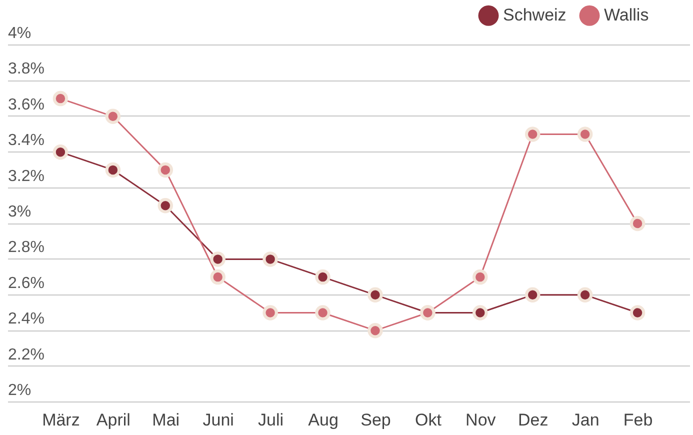  Describe the element at coordinates (586, 420) in the screenshot. I see `x-tick-label: Jan` at that location.